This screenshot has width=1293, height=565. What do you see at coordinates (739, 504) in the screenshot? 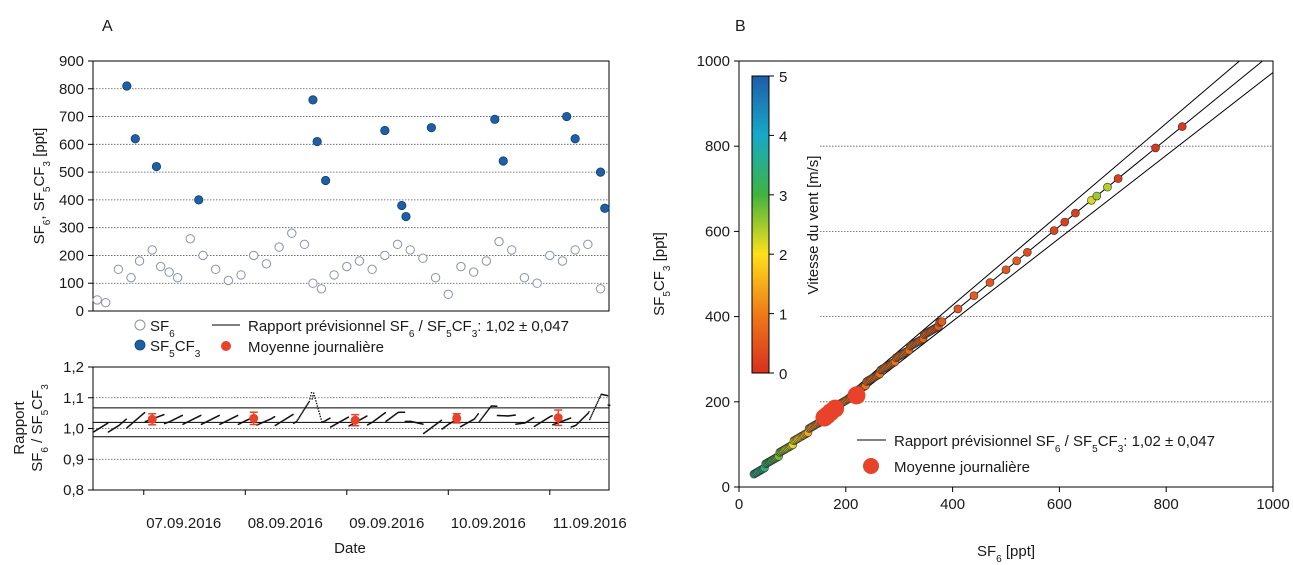
I see `x-tick-label: 0` at bounding box center [739, 504].